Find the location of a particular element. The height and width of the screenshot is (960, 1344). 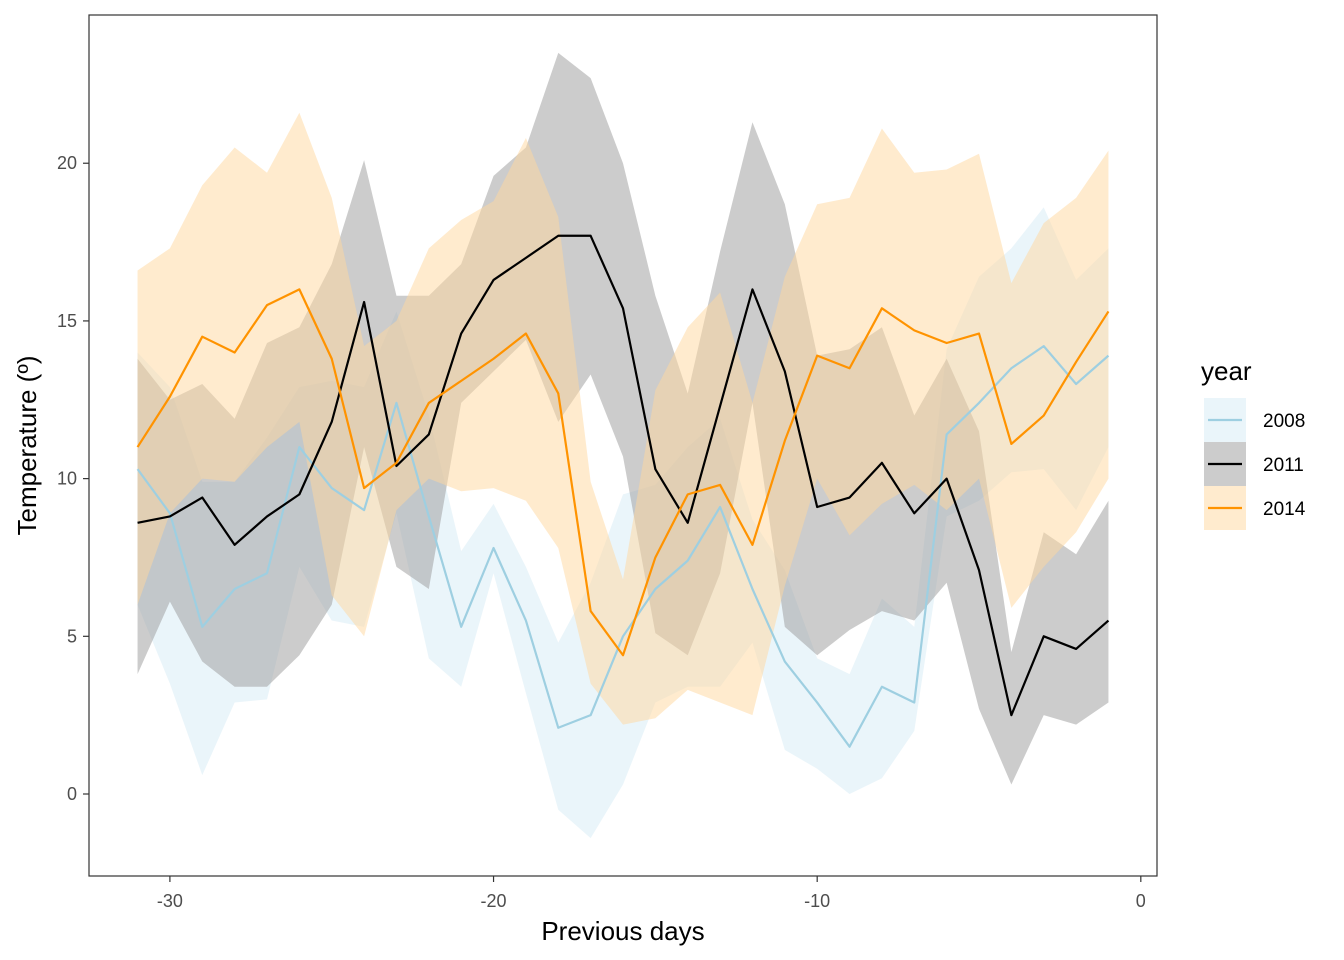

y-axis-title: Temperature (º) is located at coordinates (27, 446).